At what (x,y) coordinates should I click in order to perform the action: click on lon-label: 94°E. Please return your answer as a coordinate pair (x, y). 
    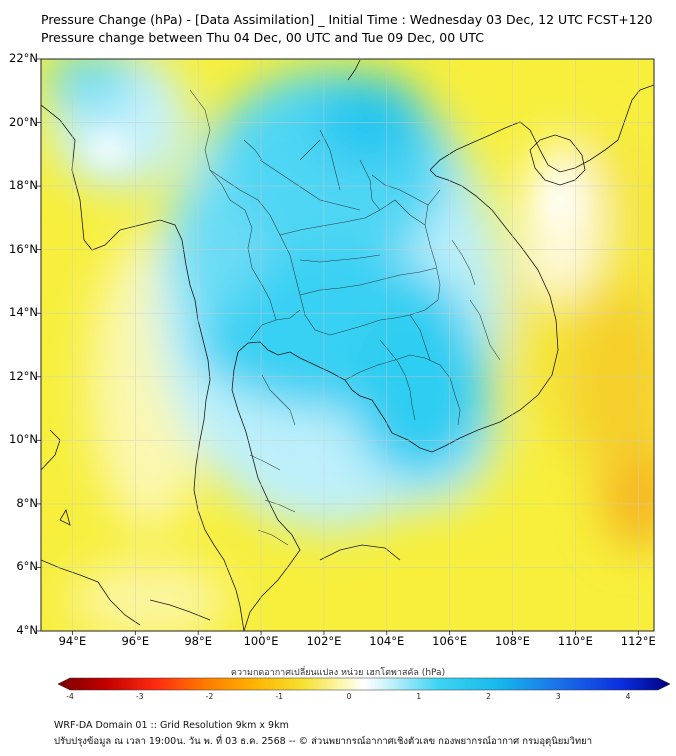
    Looking at the image, I should click on (72, 641).